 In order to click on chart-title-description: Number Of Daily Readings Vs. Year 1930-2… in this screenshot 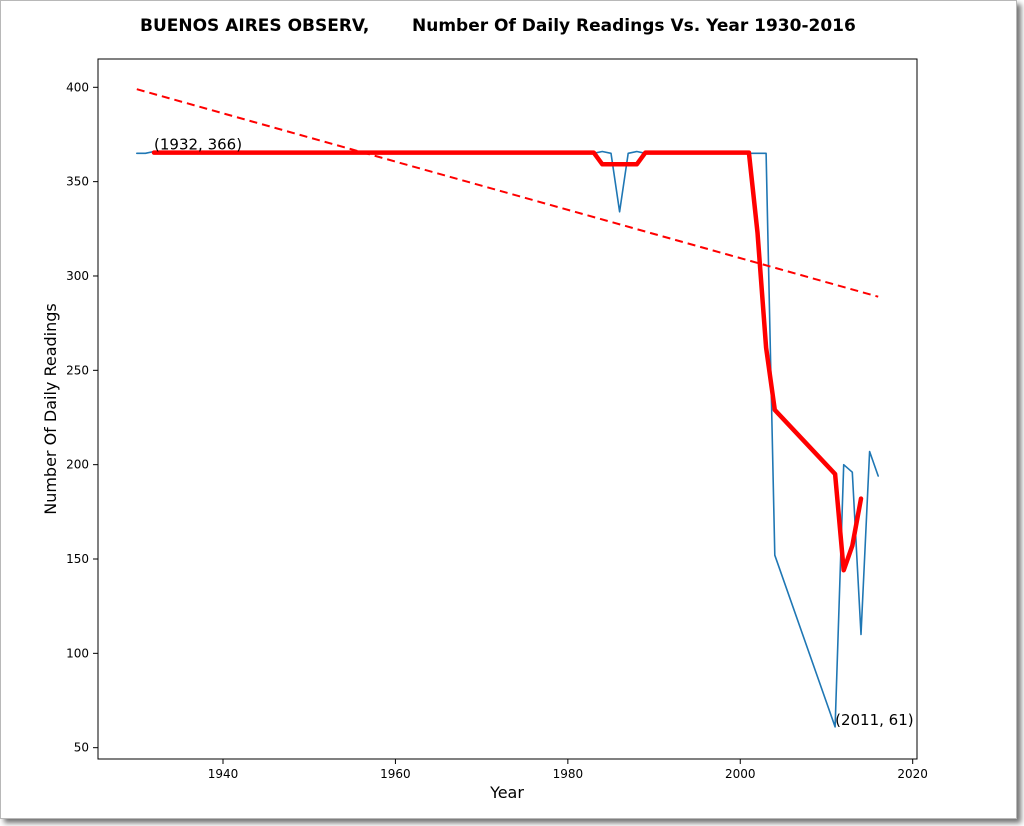, I will do `click(634, 26)`.